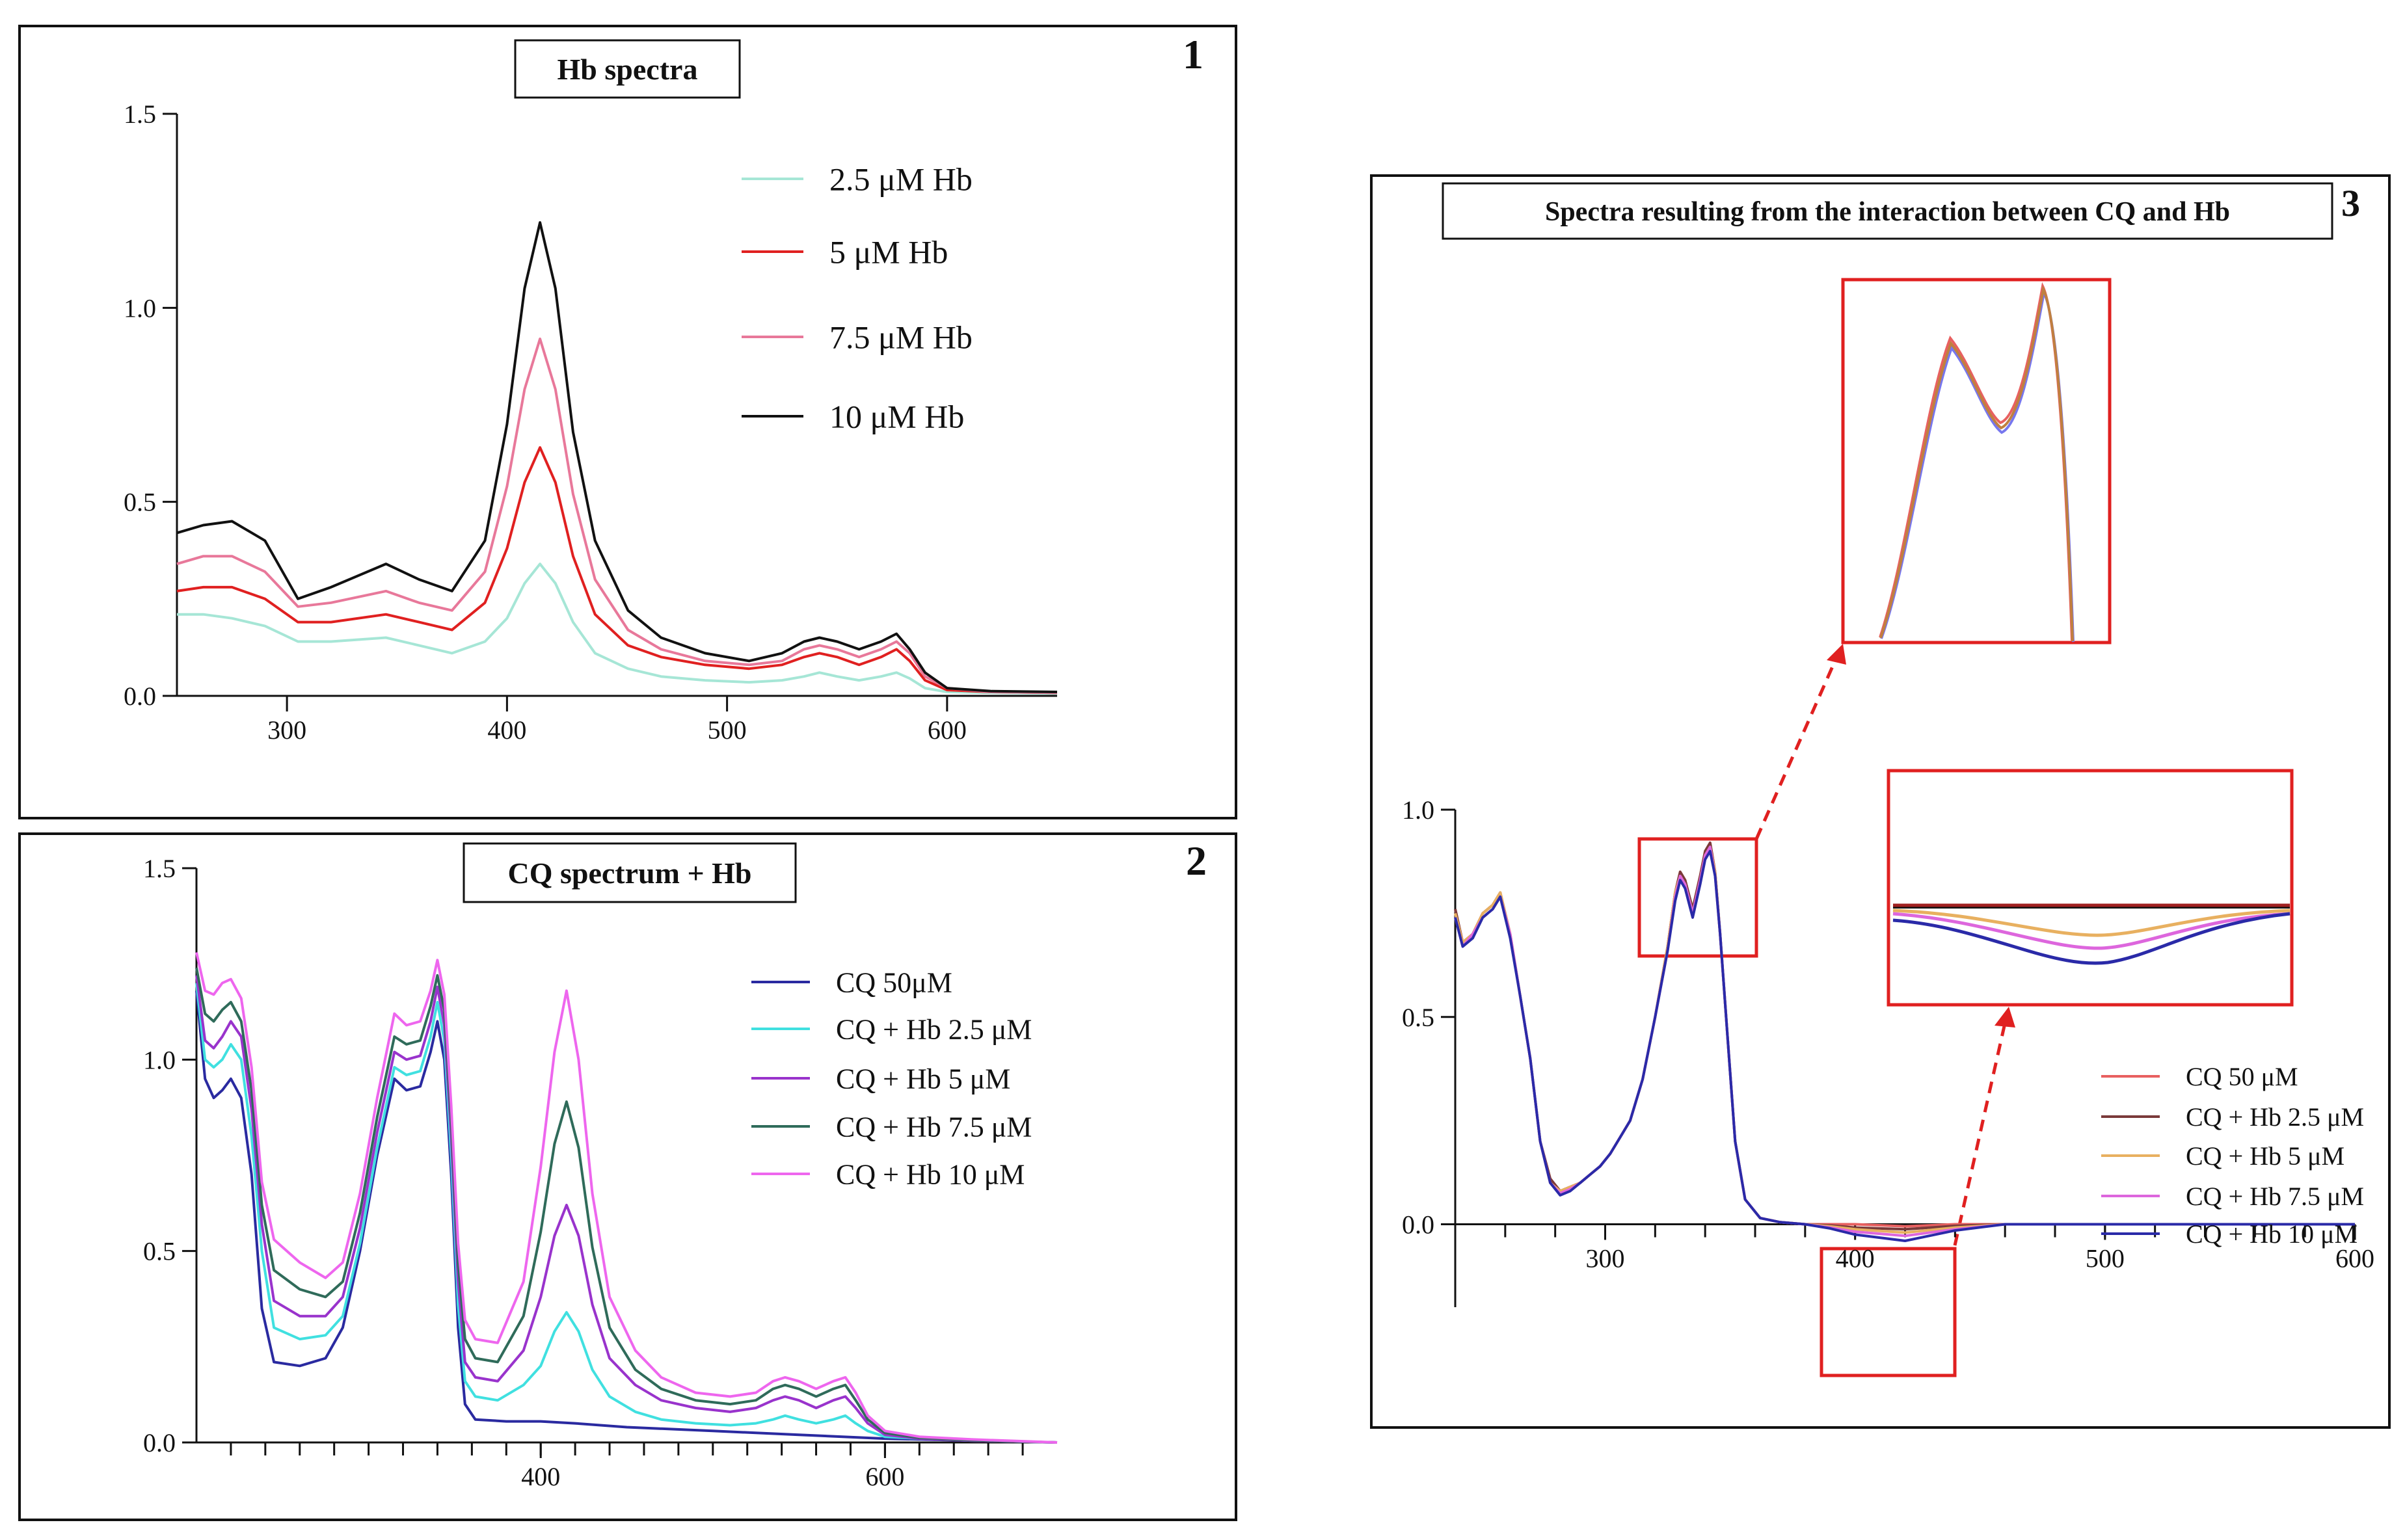 Image resolution: width=2405 pixels, height=1540 pixels. Describe the element at coordinates (901, 337) in the screenshot. I see `legend-label: 7.5 μM Hb` at that location.